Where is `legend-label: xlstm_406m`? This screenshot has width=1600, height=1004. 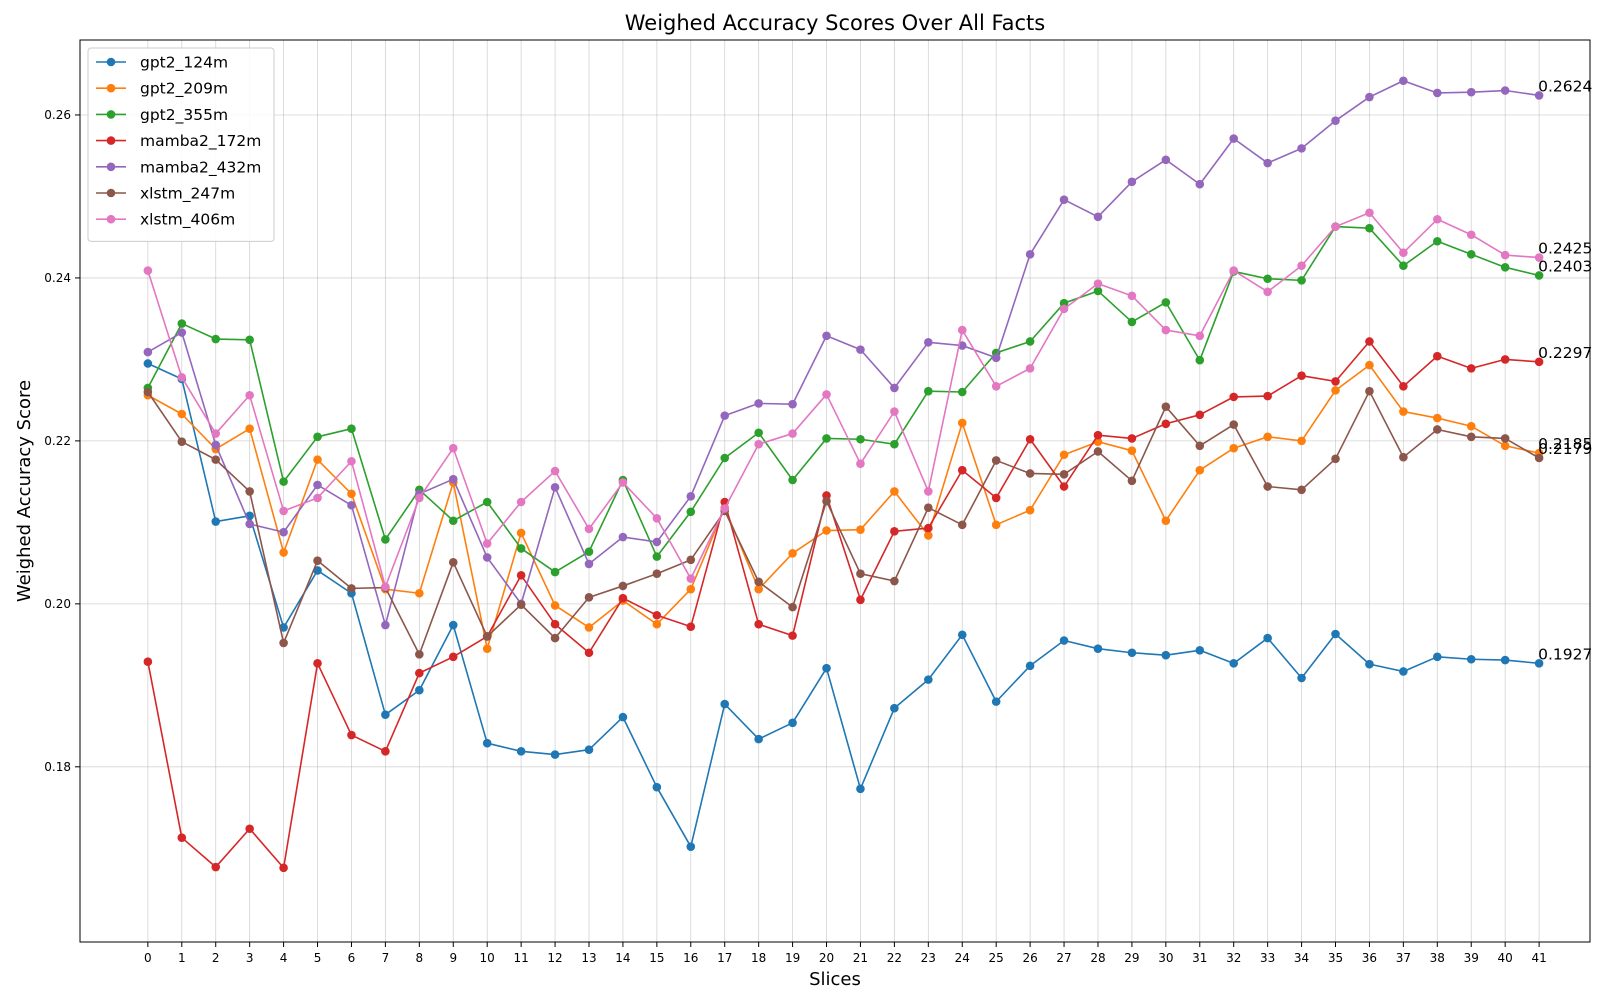
legend-label: xlstm_406m is located at coordinates (187, 220).